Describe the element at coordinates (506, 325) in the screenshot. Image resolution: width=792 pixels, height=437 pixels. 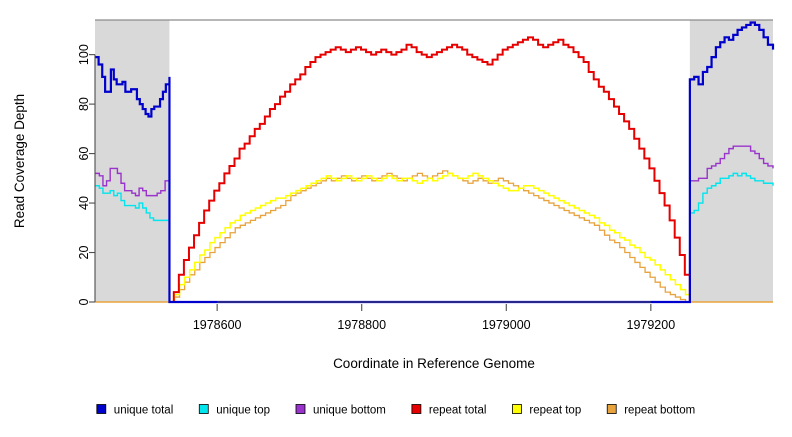
I see `x-tick-label: 1979000` at that location.